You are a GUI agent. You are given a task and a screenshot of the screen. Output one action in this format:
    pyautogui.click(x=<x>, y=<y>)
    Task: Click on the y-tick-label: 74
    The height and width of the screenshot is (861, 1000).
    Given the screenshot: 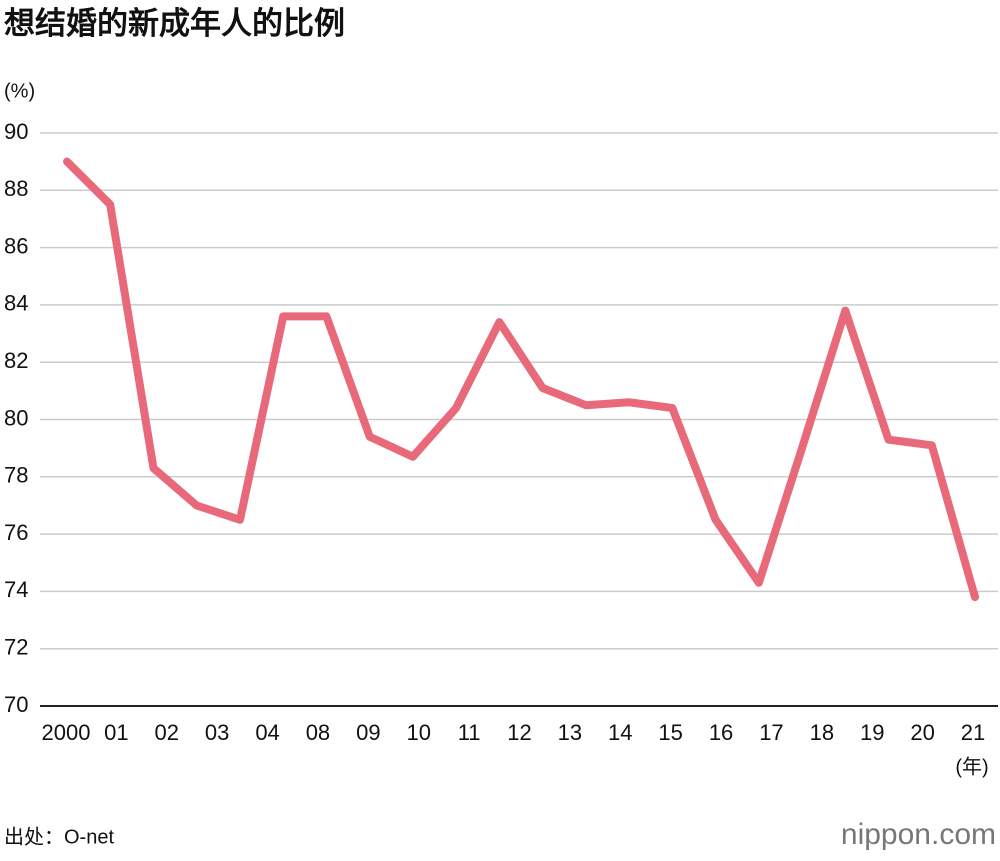 What is the action you would take?
    pyautogui.click(x=16, y=589)
    